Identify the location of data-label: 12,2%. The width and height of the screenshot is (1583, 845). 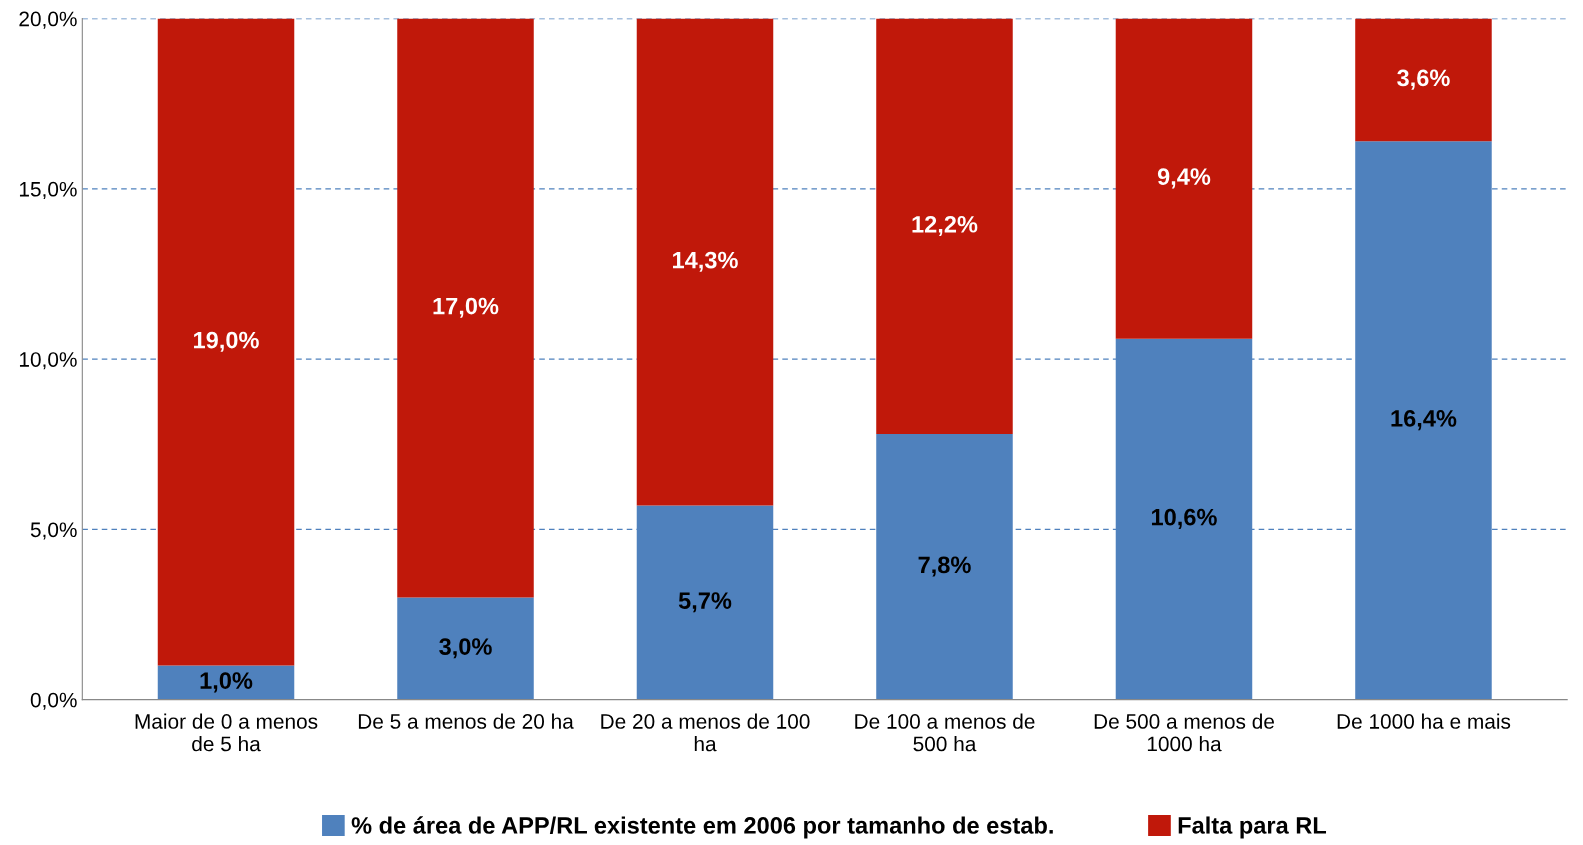
(945, 226).